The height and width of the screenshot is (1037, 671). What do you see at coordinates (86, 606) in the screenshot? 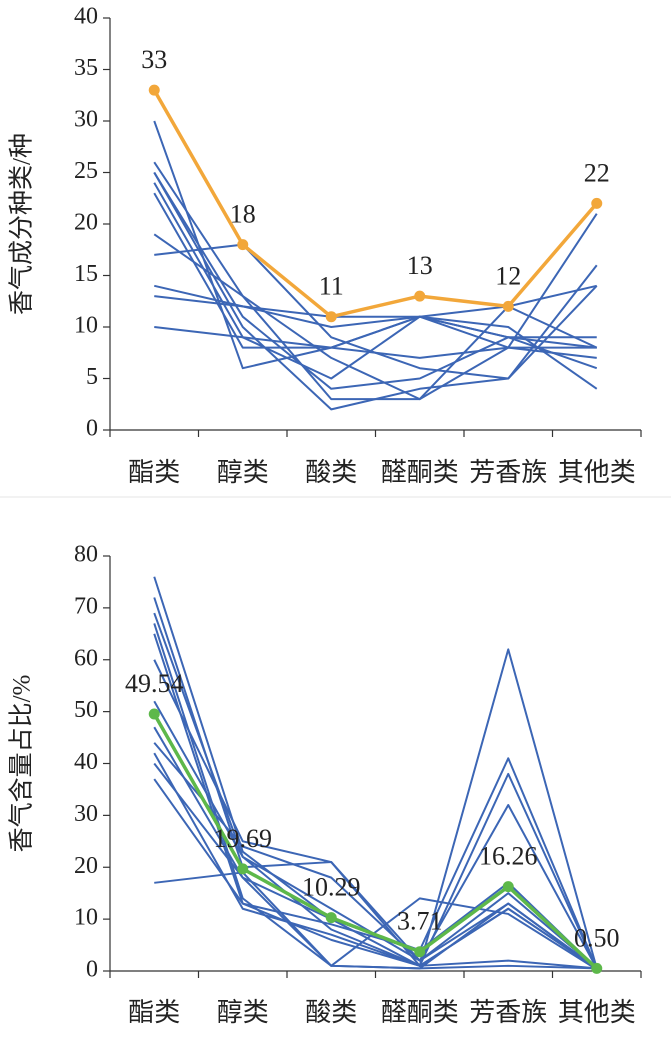
I see `y-tick-label: 70` at bounding box center [86, 606].